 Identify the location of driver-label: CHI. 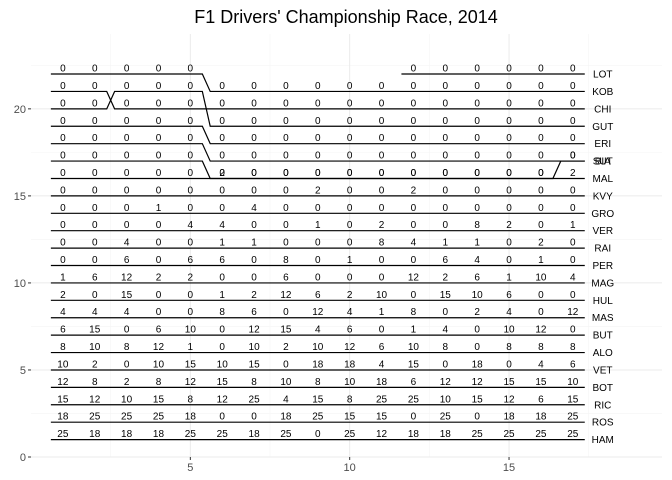
(602, 109).